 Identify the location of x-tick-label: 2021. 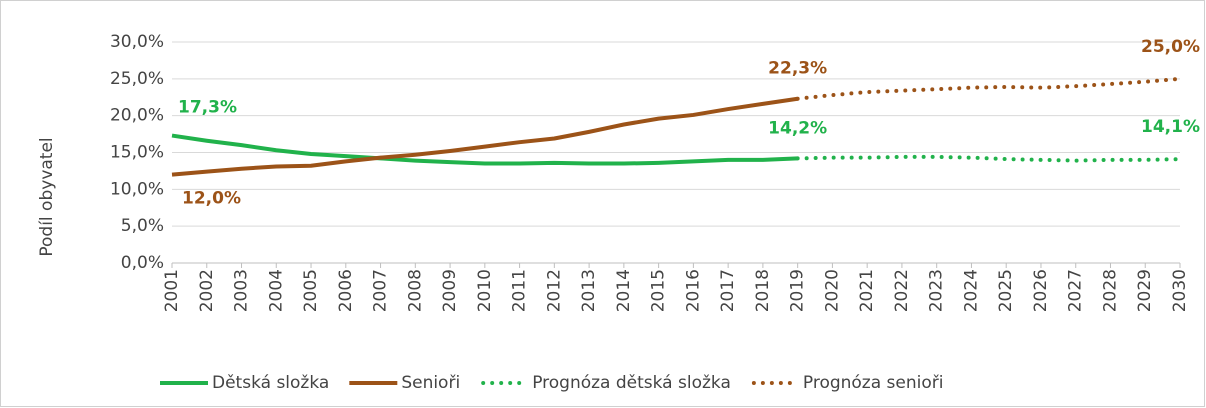
(867, 290).